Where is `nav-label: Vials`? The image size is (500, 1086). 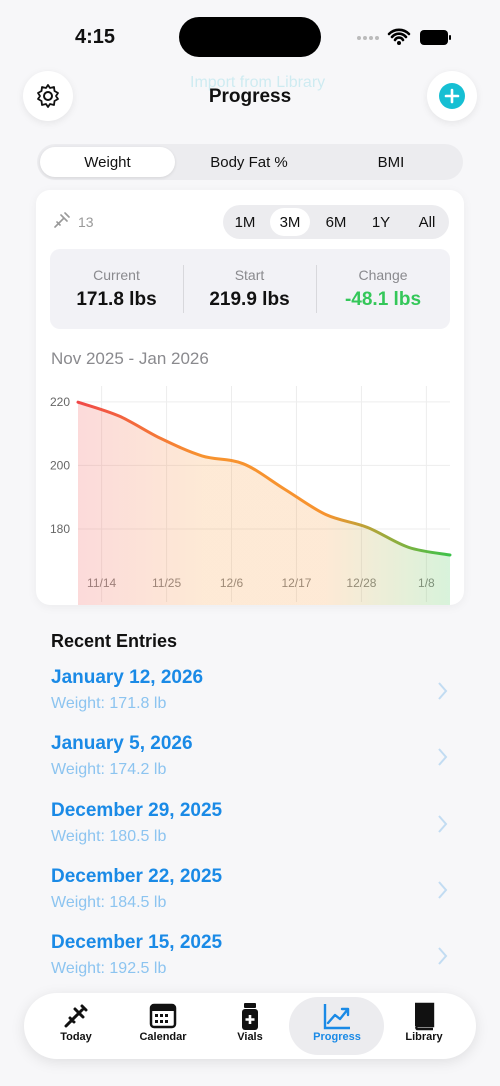
nav-label: Vials is located at coordinates (250, 1037).